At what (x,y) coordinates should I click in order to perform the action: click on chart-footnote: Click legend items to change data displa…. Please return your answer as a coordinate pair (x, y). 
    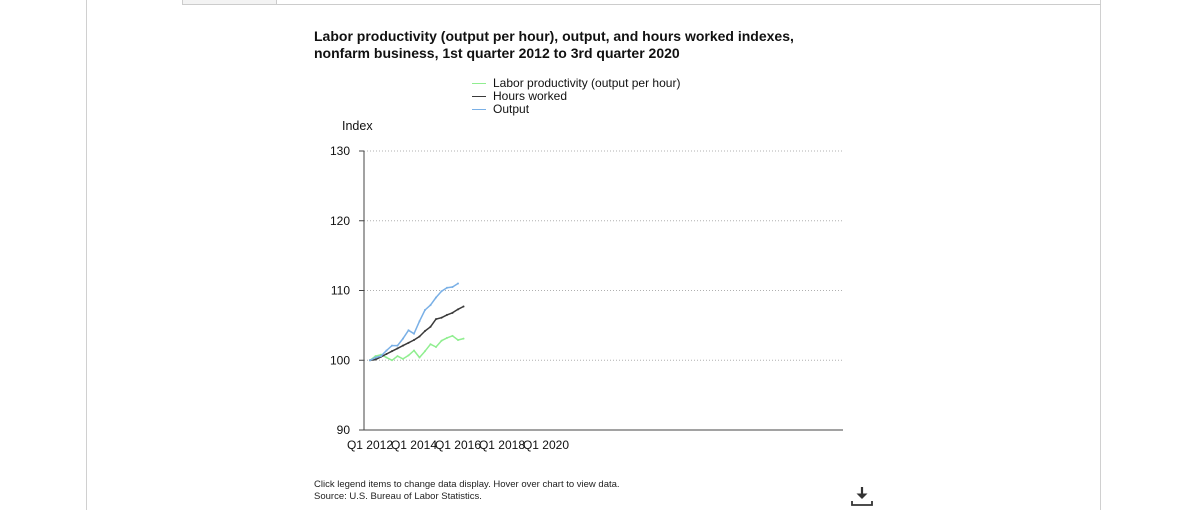
    Looking at the image, I should click on (467, 491).